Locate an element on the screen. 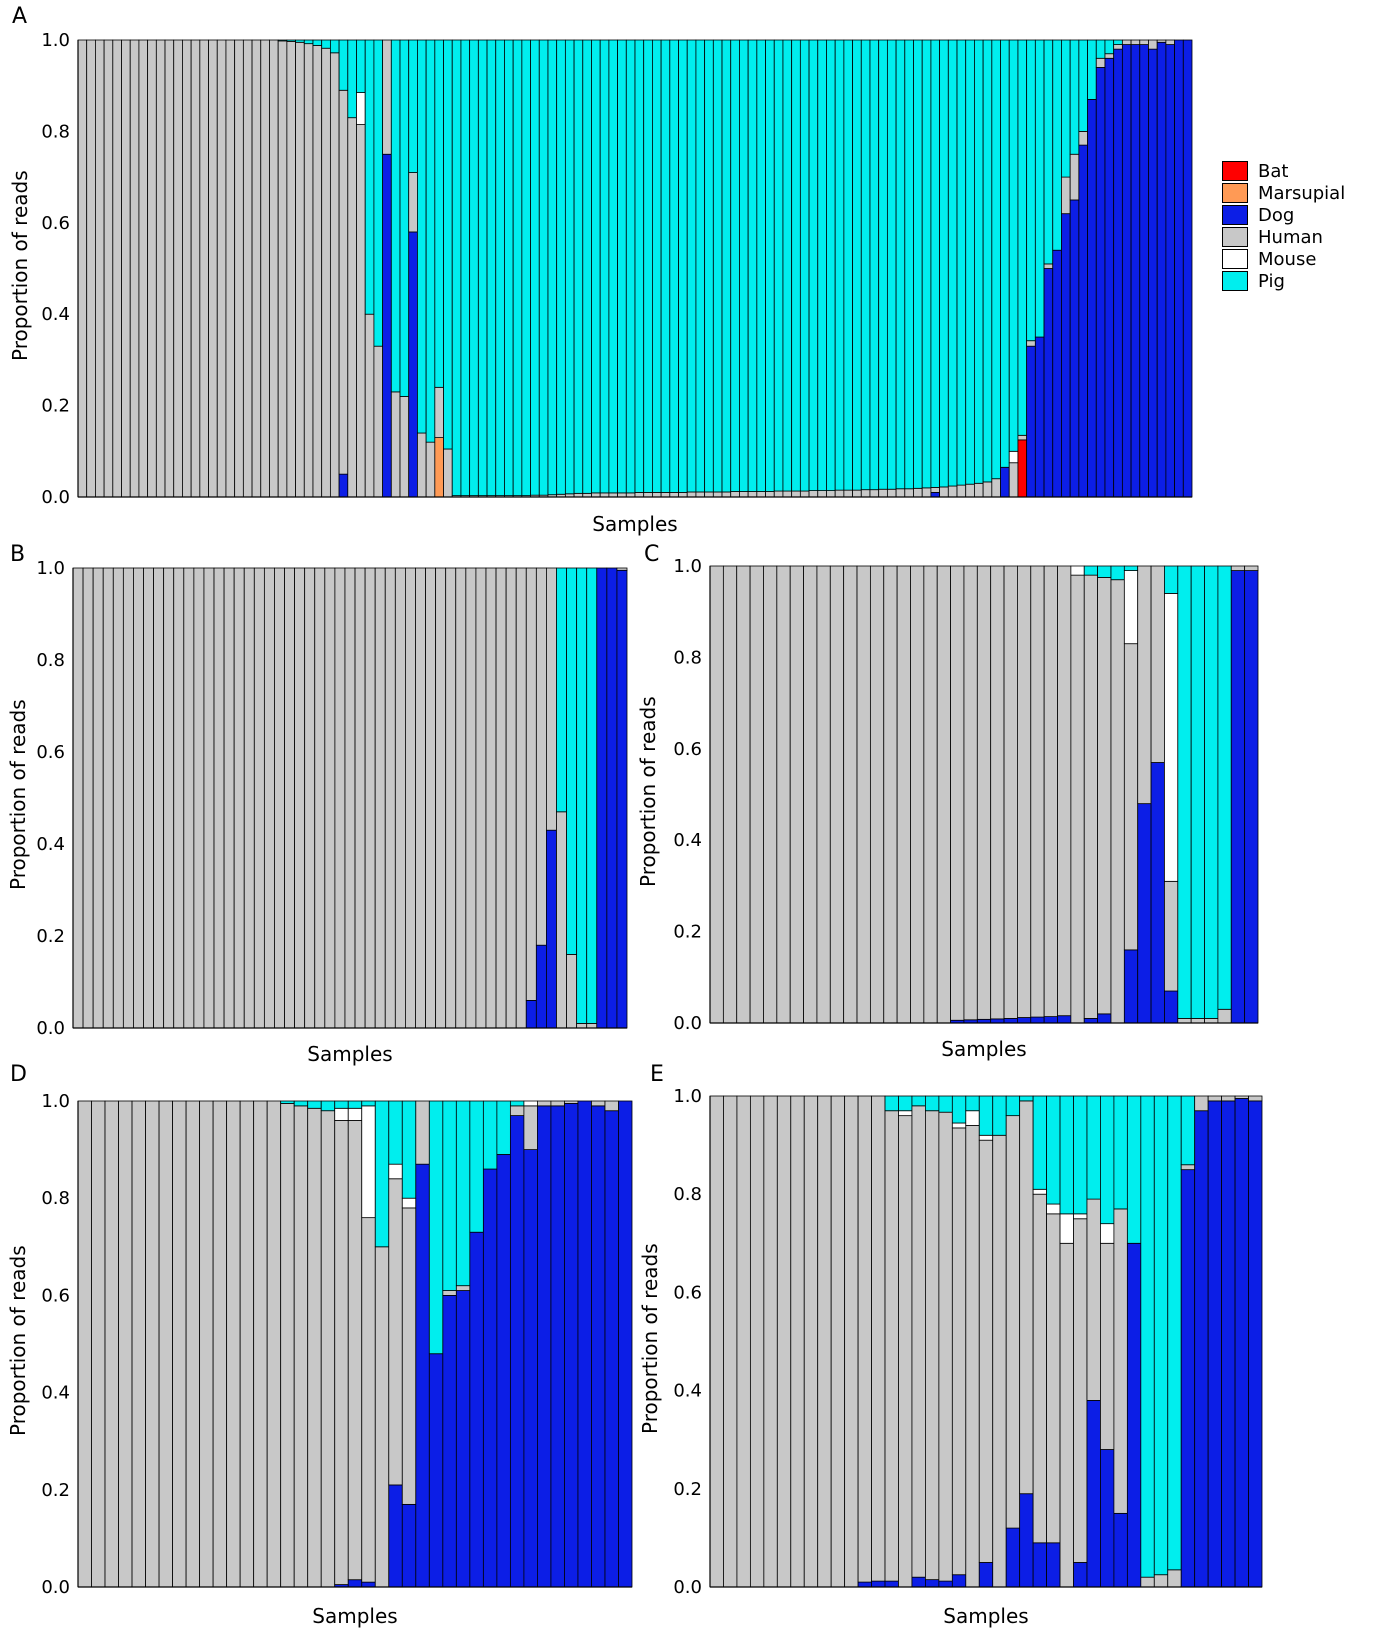  legend-label: Pig is located at coordinates (1271, 281).